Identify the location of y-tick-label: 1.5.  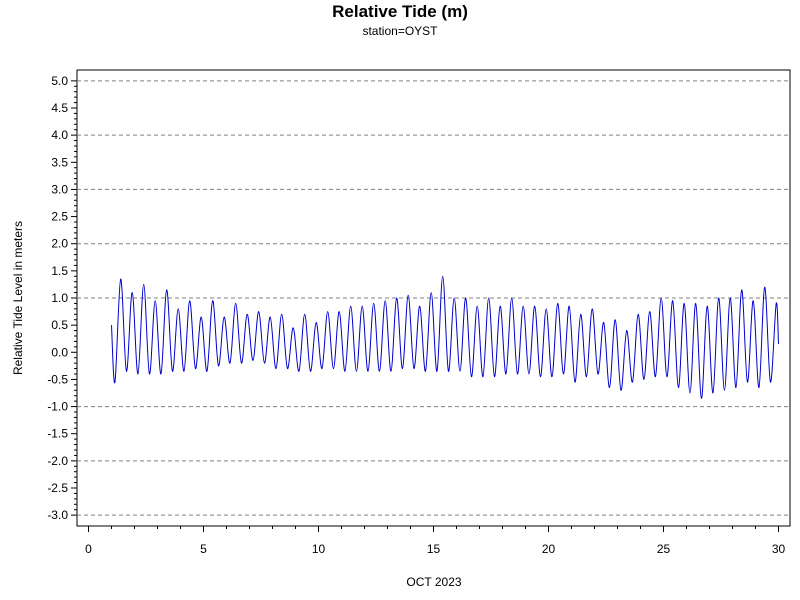
(59, 271).